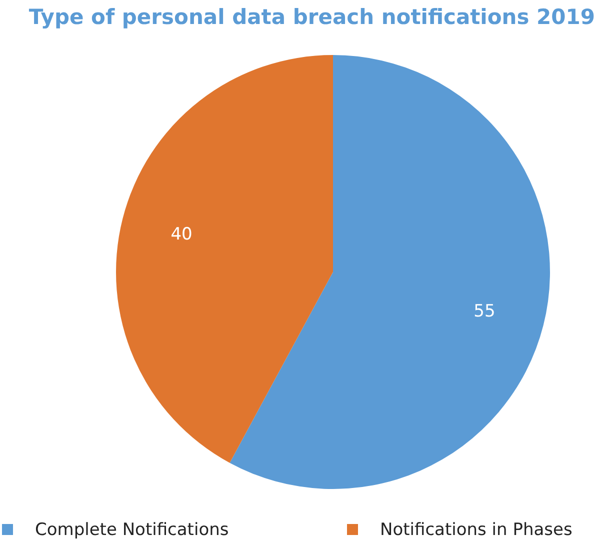 The image size is (603, 543). I want to click on chart-title: Type of personal data breach notifications 2019, so click(311, 17).